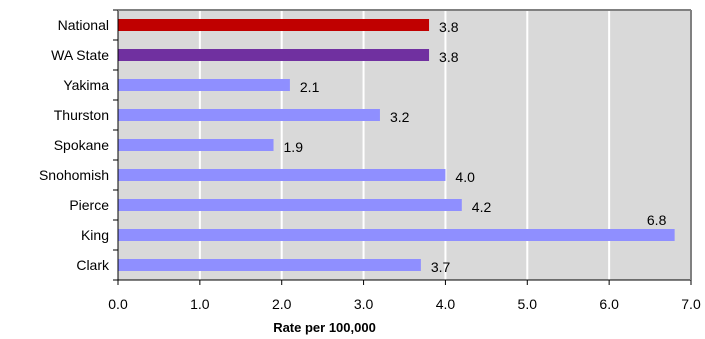 This screenshot has width=705, height=339. Describe the element at coordinates (282, 304) in the screenshot. I see `x-tick-label: 2.0` at that location.